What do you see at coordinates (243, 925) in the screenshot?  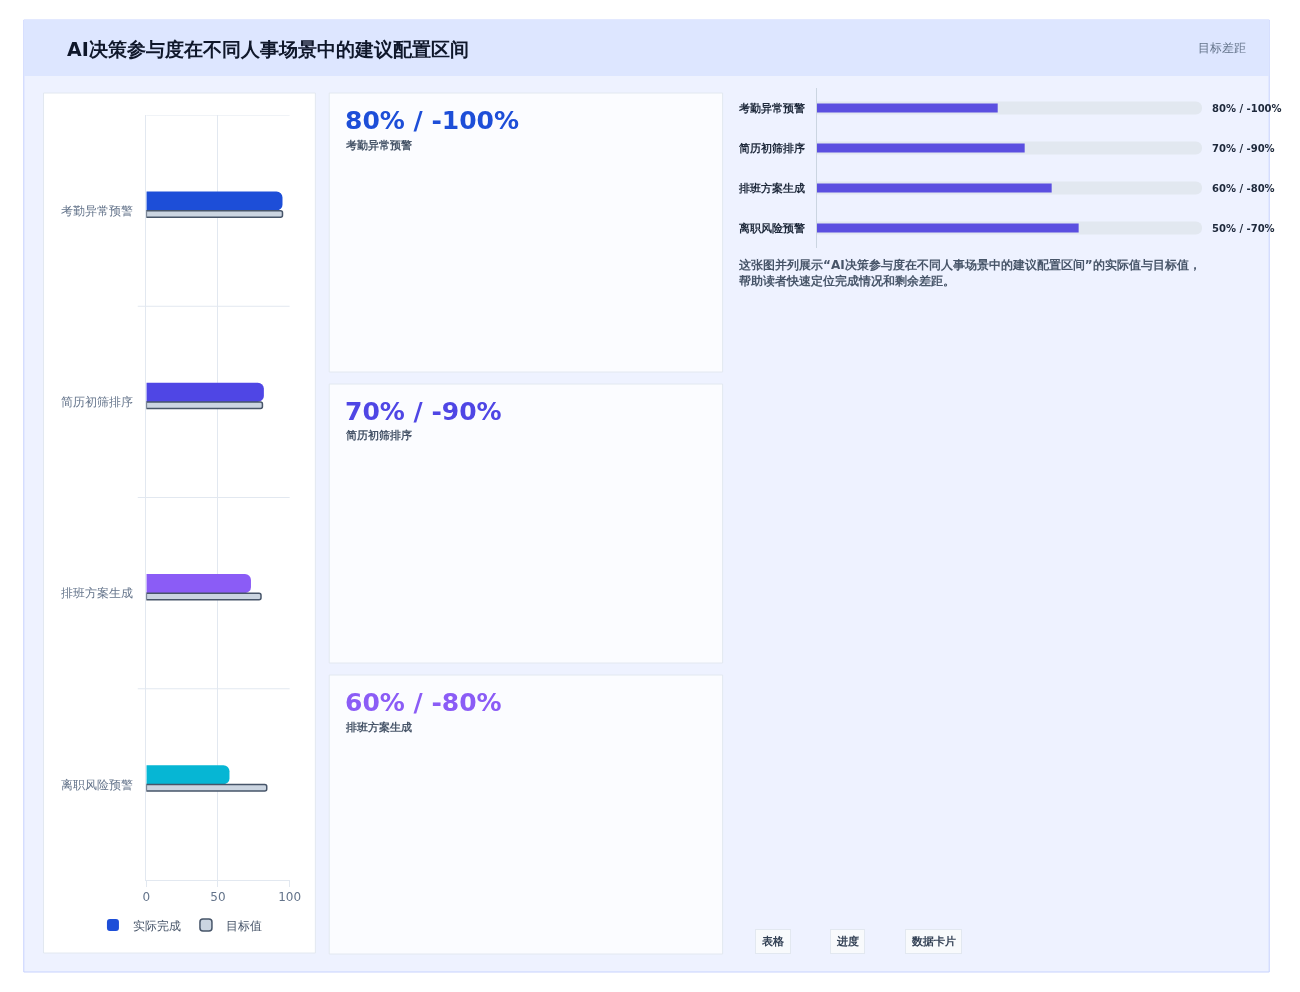 I see `legend-label: 目标值` at bounding box center [243, 925].